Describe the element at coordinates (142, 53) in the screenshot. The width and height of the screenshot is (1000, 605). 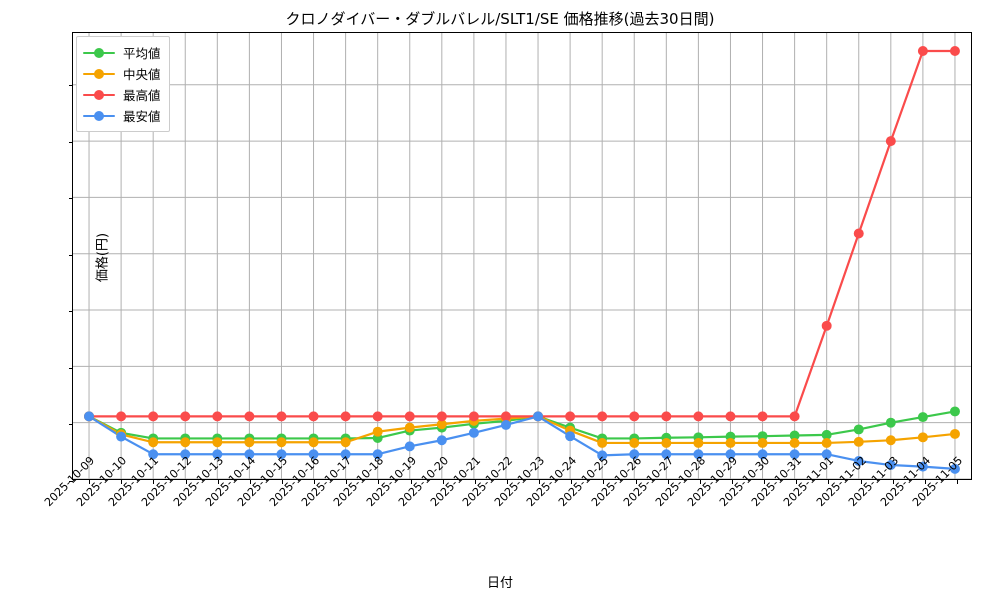
I see `legend-label: 平均値` at that location.